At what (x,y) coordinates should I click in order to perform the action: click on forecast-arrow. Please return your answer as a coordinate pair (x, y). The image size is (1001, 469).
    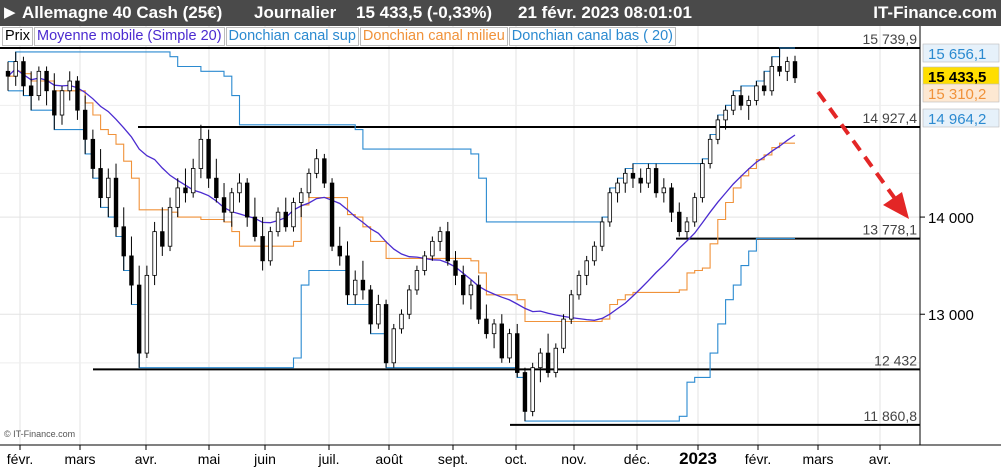
    Looking at the image, I should click on (862, 154).